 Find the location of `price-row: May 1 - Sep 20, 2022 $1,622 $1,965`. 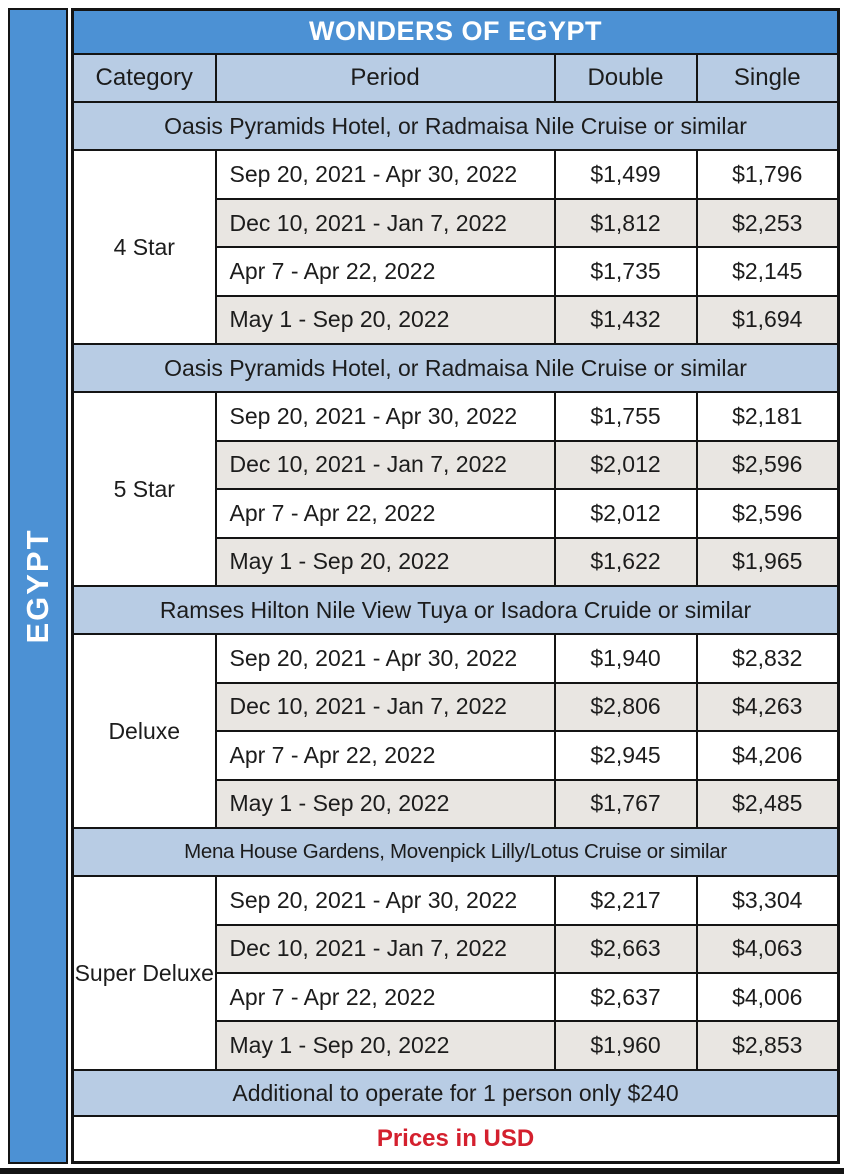

price-row: May 1 - Sep 20, 2022 $1,622 $1,965 is located at coordinates (456, 561).